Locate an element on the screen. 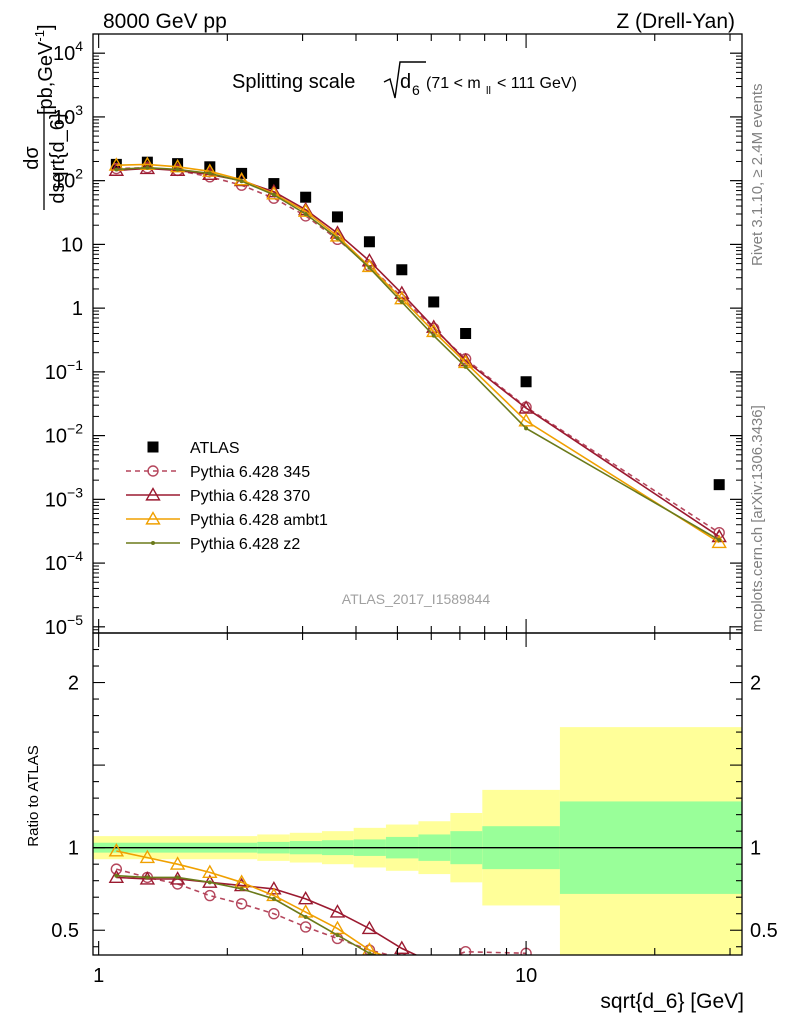 The height and width of the screenshot is (1024, 786). main-y-tick-label-9: 10⁻⁵ is located at coordinates (64, 625).